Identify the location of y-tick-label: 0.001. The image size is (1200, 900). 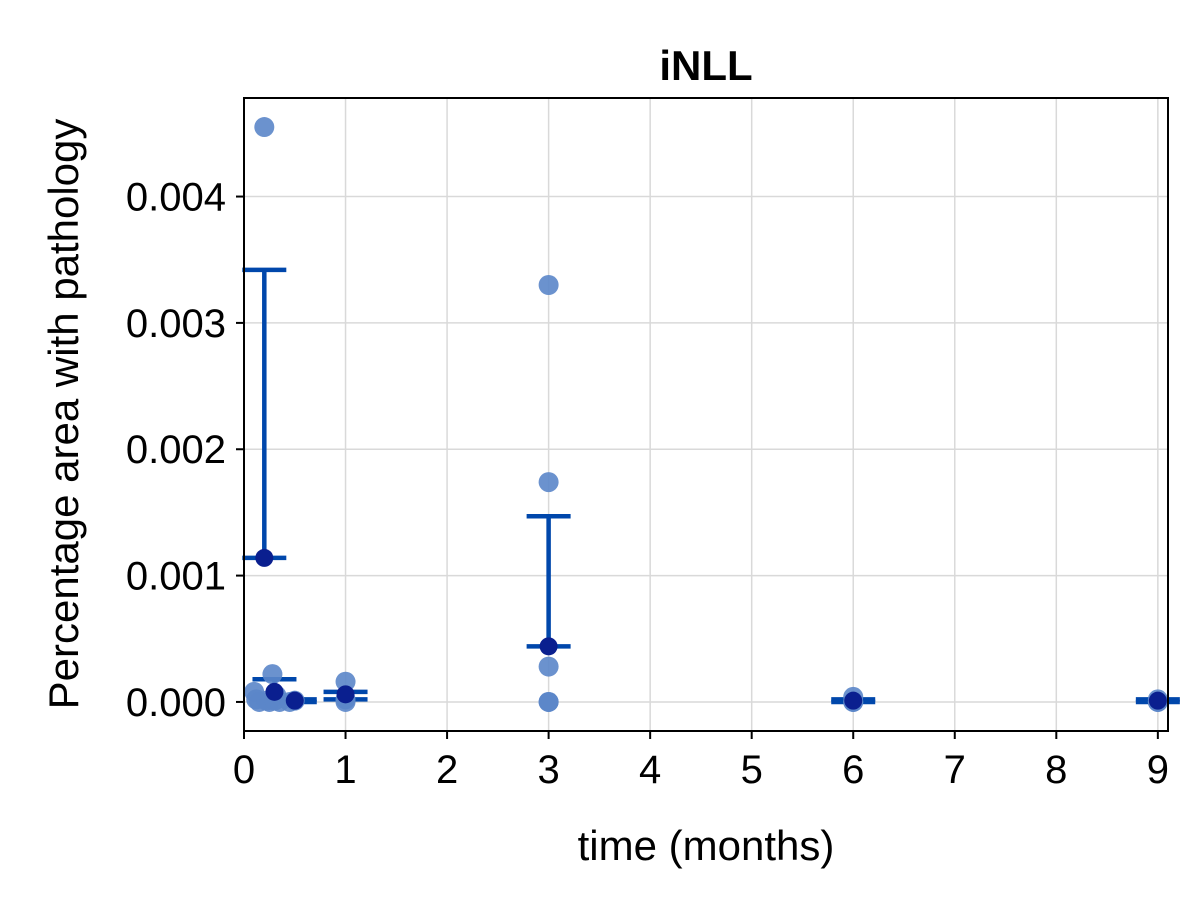
(176, 577).